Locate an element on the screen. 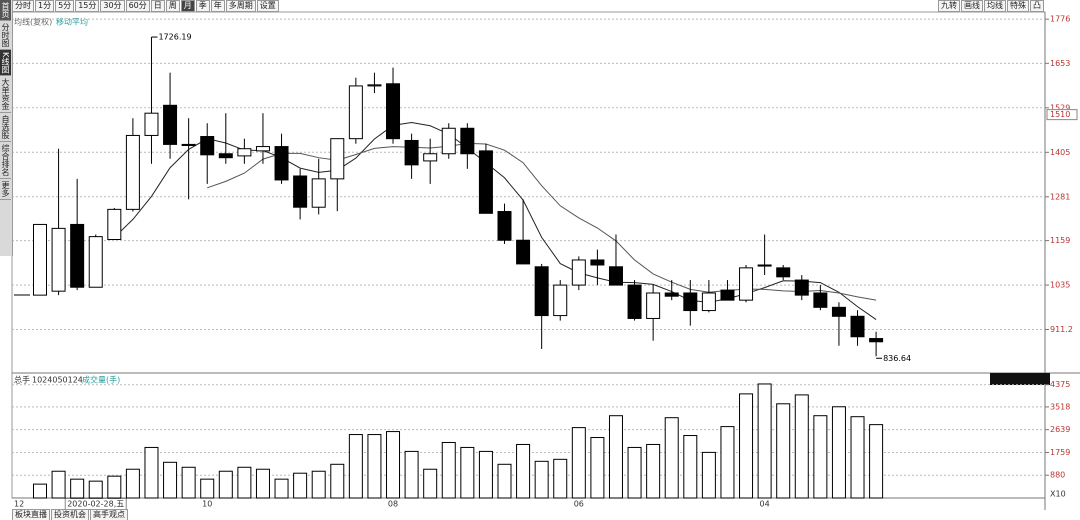  sidebar-tab: 大单资金 is located at coordinates (5, 95).